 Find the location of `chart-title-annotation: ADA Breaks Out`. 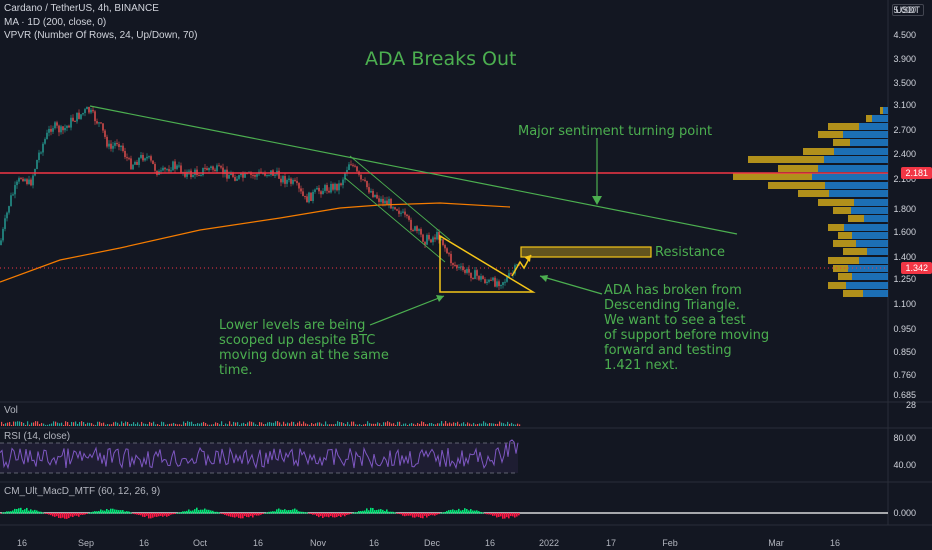

chart-title-annotation: ADA Breaks Out is located at coordinates (441, 59).